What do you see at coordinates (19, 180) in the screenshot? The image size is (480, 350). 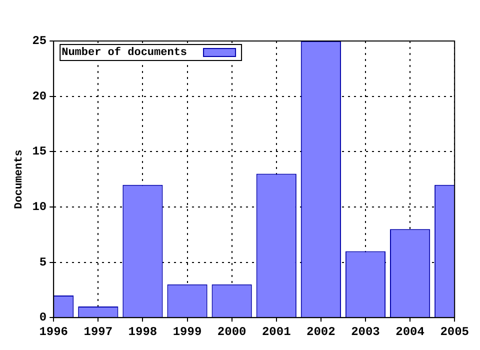 I see `y-axis-title: Documents` at bounding box center [19, 180].